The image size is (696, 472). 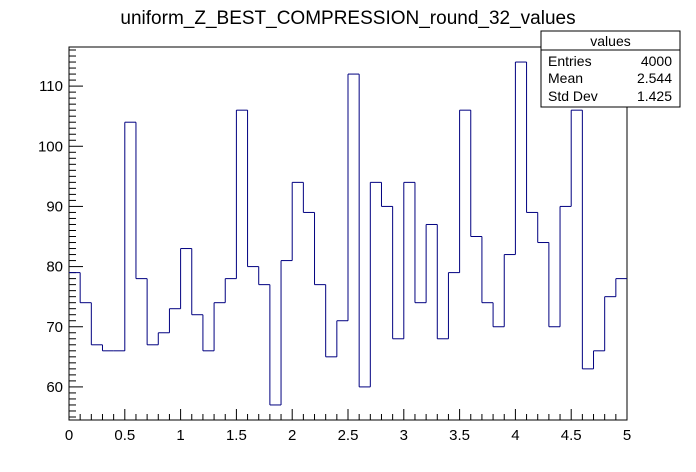 What do you see at coordinates (654, 96) in the screenshot?
I see `stats-stddev-value: 1.425` at bounding box center [654, 96].